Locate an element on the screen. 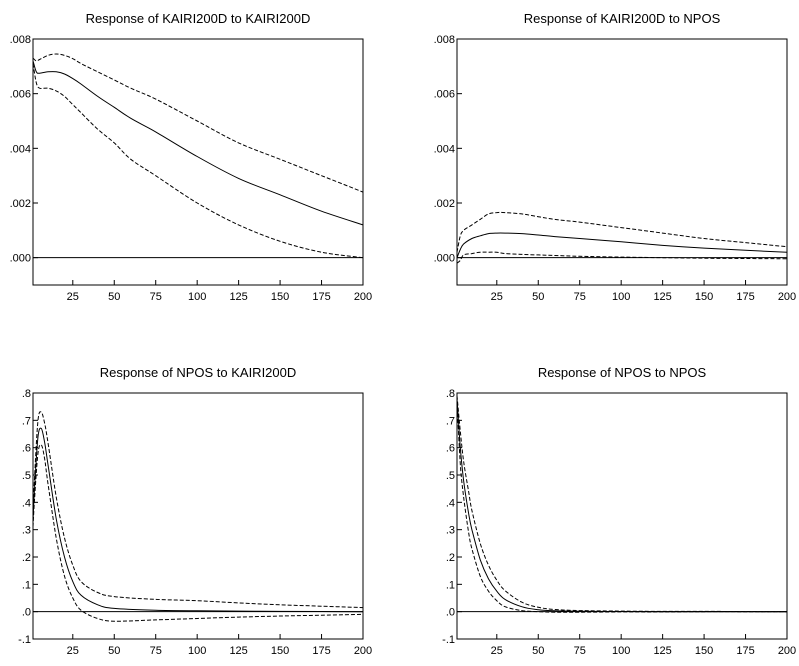 The image size is (799, 666). chart-title: Response of KAIRI200D to NPOS is located at coordinates (622, 18).